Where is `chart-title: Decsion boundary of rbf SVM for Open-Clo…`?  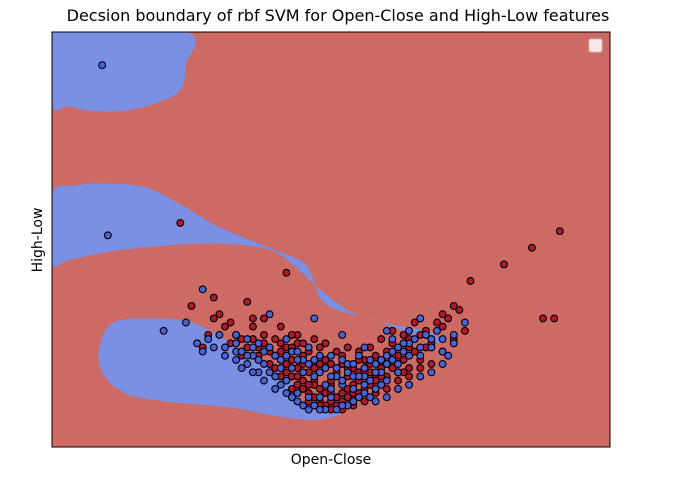 chart-title: Decsion boundary of rbf SVM for Open-Clo… is located at coordinates (338, 15).